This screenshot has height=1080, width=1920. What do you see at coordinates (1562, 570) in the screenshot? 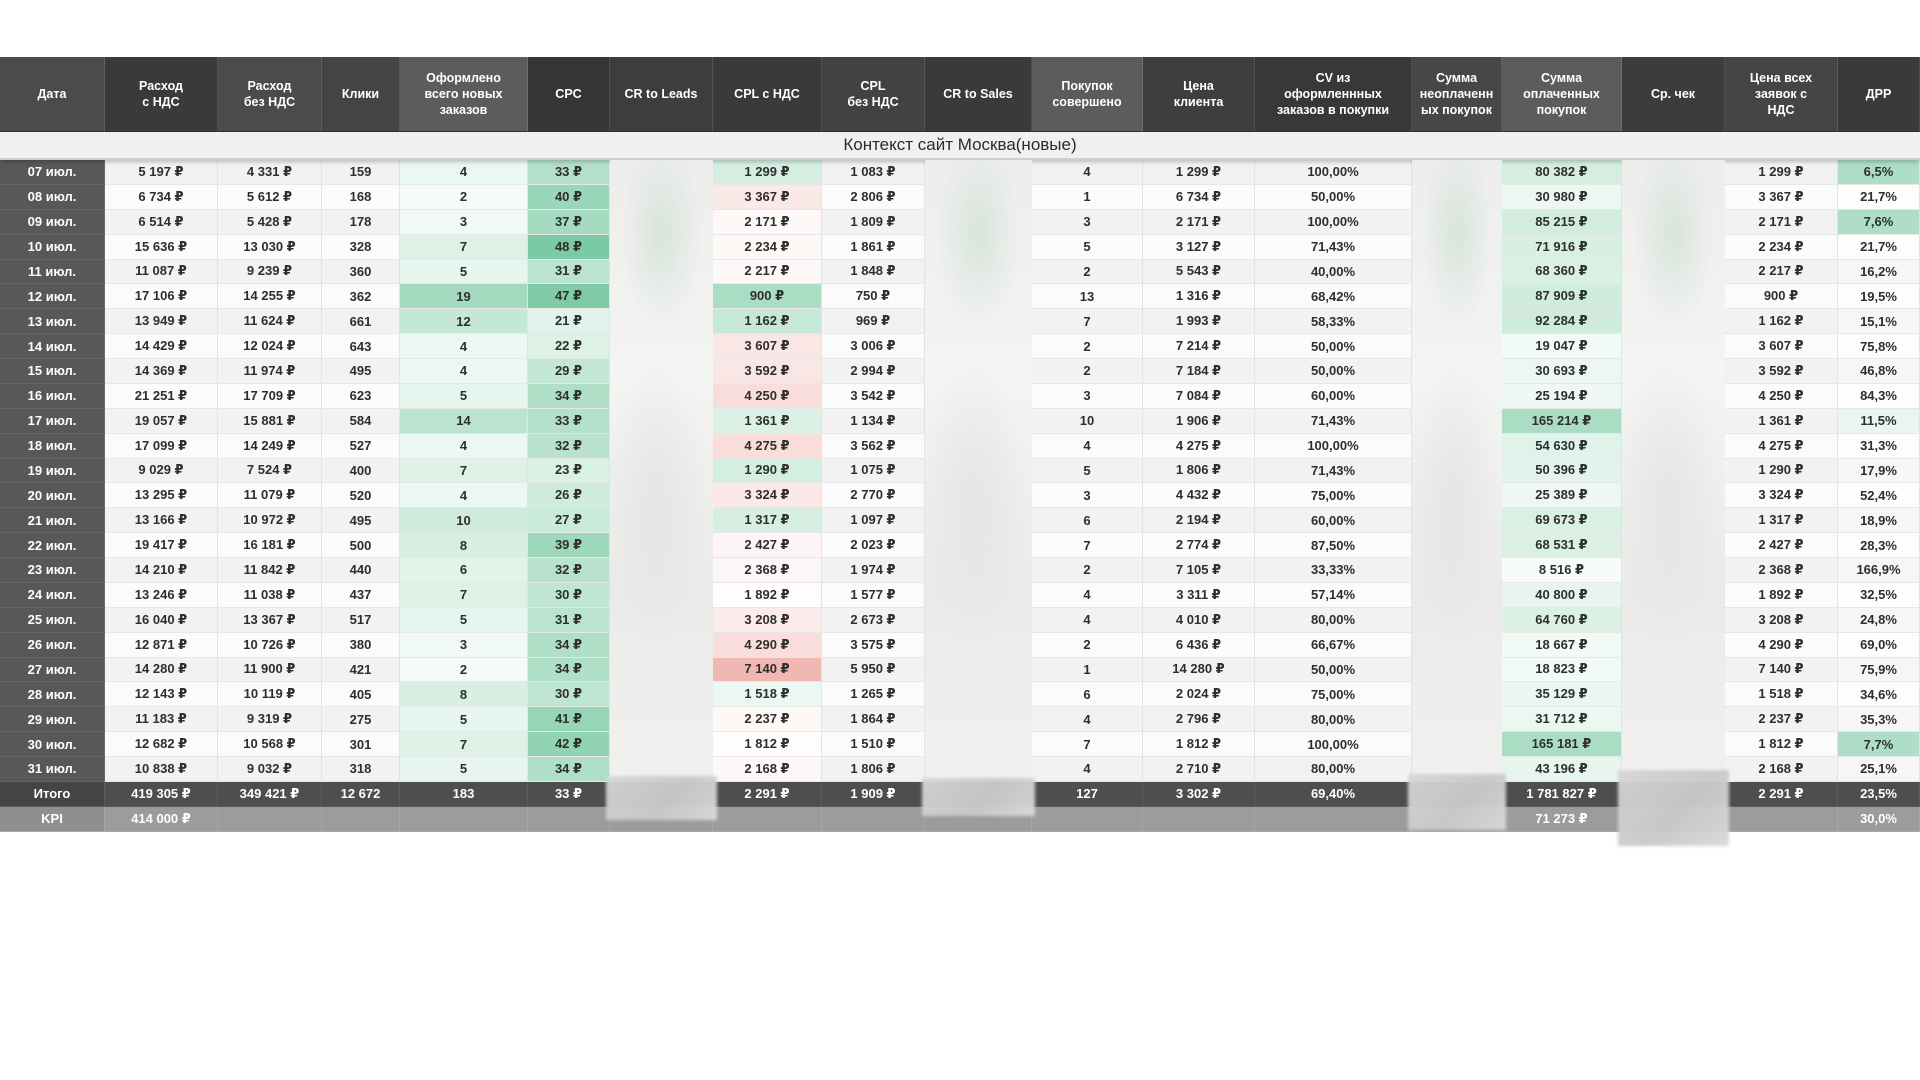
I see `paid_sum-cell: 8 516 ₽` at bounding box center [1562, 570].